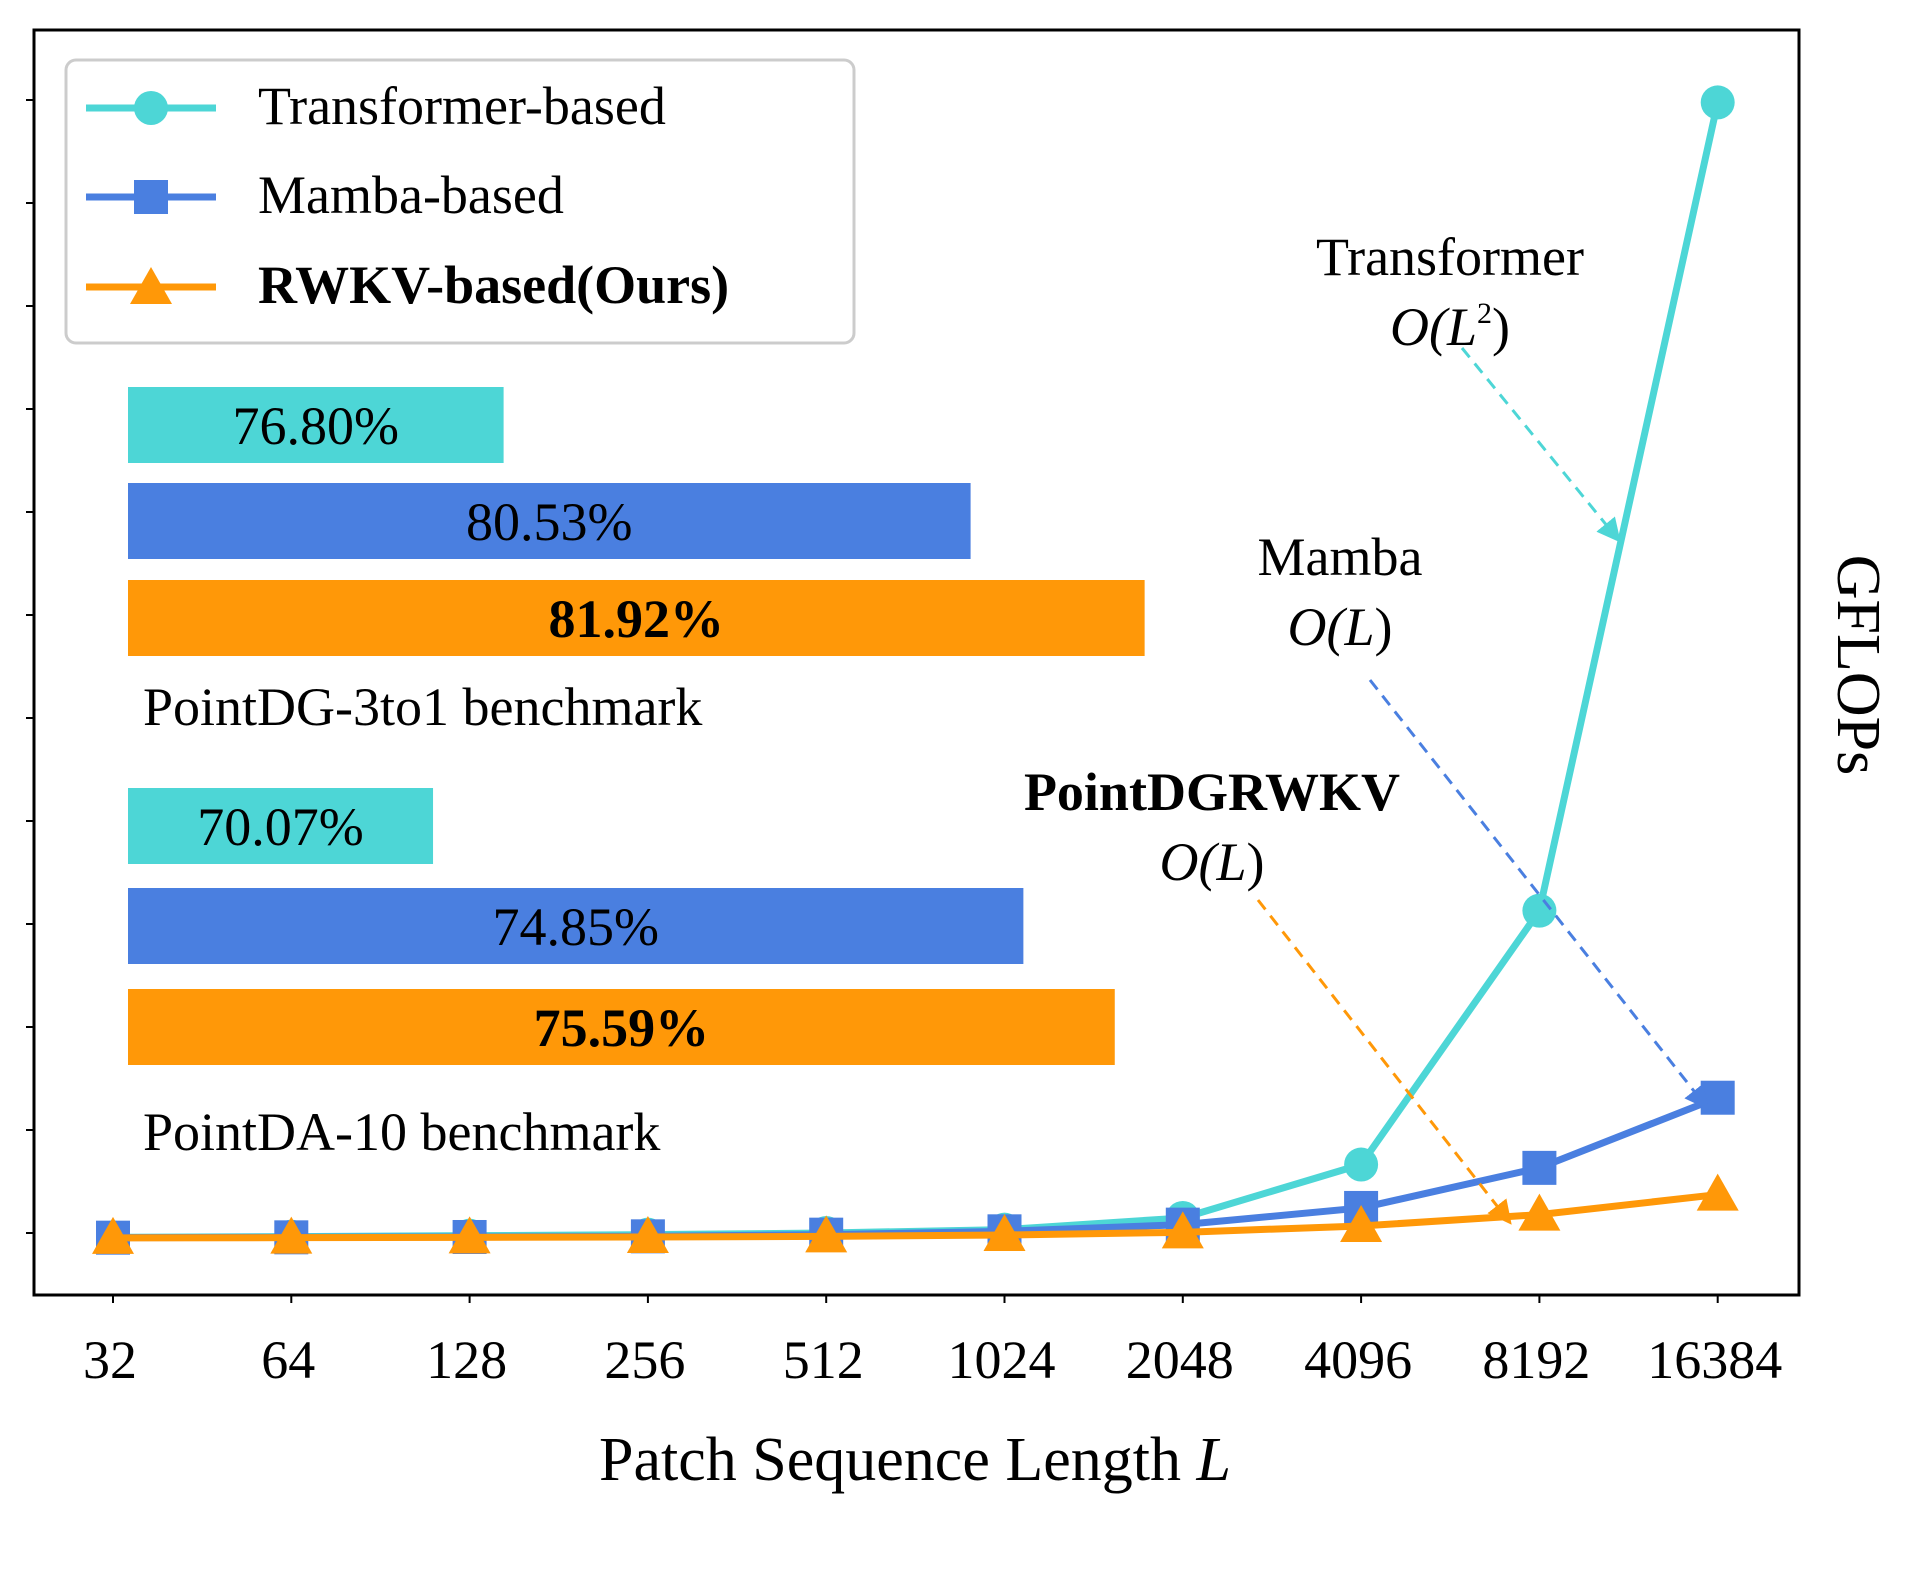 This screenshot has width=1916, height=1584. I want to click on bench-bar-label-2-1: 70.07%, so click(280, 827).